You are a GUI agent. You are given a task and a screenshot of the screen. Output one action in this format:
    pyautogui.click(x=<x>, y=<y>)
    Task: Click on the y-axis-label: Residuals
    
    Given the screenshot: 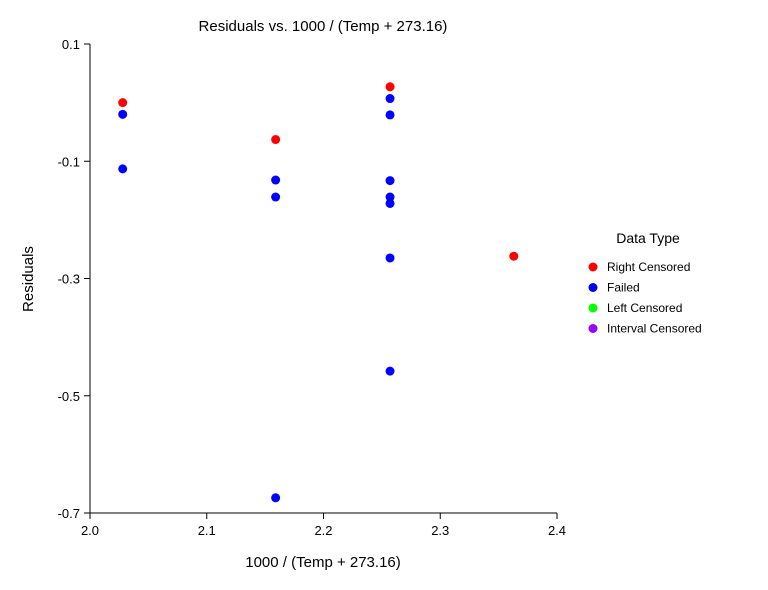 What is the action you would take?
    pyautogui.click(x=28, y=279)
    